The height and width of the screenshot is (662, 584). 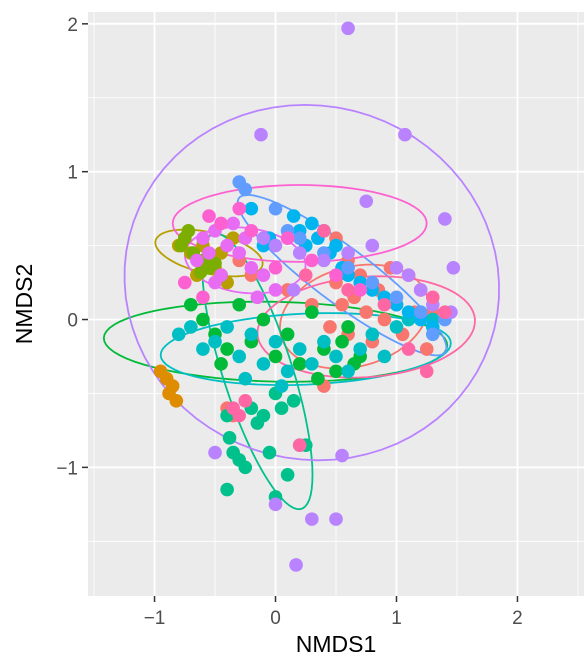 What do you see at coordinates (67, 468) in the screenshot?
I see `y-tick-label: −1` at bounding box center [67, 468].